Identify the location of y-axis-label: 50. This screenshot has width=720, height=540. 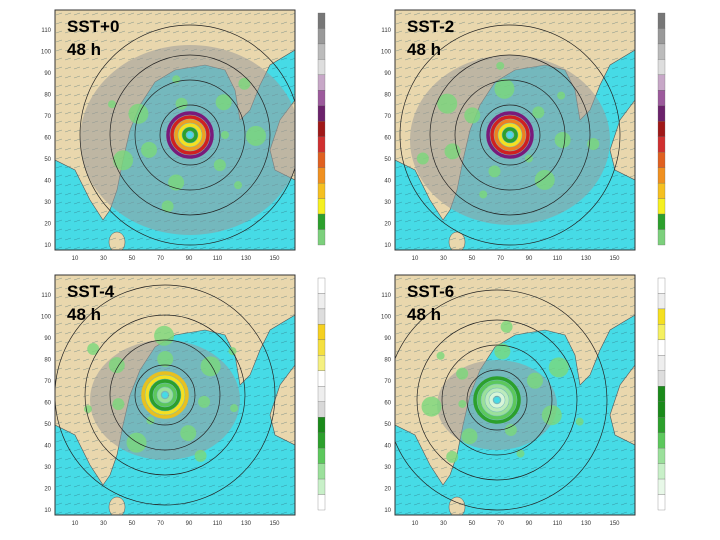
(47, 425).